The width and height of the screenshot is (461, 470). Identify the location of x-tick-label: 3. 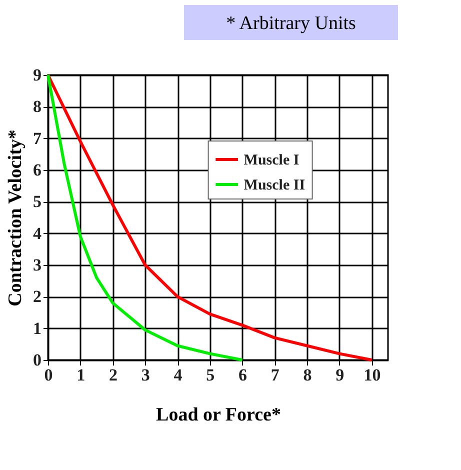
(145, 375).